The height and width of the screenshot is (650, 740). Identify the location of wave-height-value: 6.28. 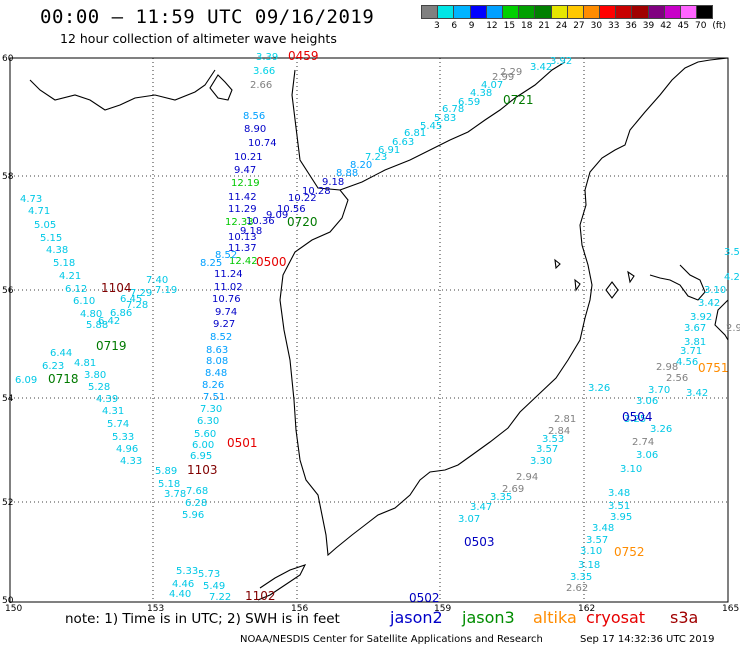
(196, 503).